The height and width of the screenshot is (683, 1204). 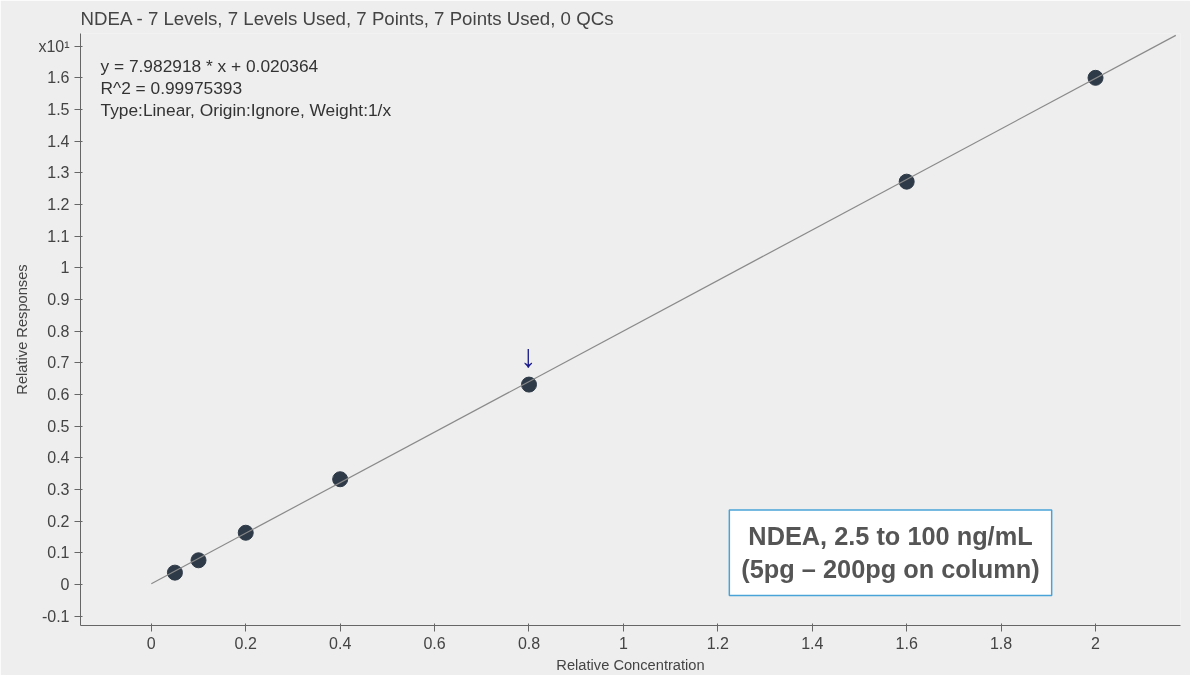 I want to click on y-tick-label: 0.8, so click(x=58, y=331).